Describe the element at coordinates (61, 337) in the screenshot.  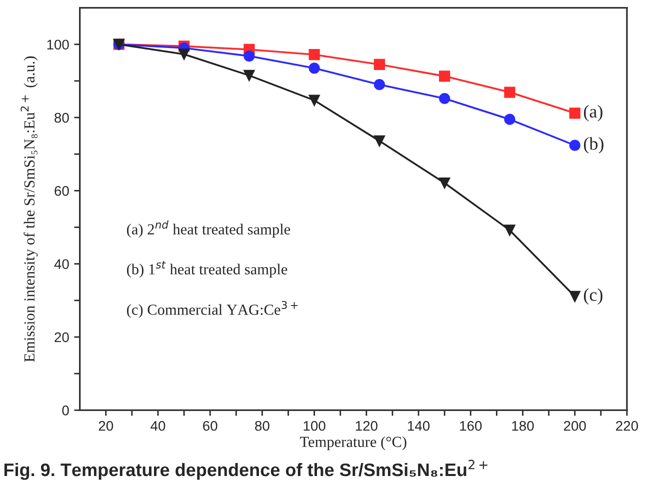
I see `y-tick-label: 20` at that location.